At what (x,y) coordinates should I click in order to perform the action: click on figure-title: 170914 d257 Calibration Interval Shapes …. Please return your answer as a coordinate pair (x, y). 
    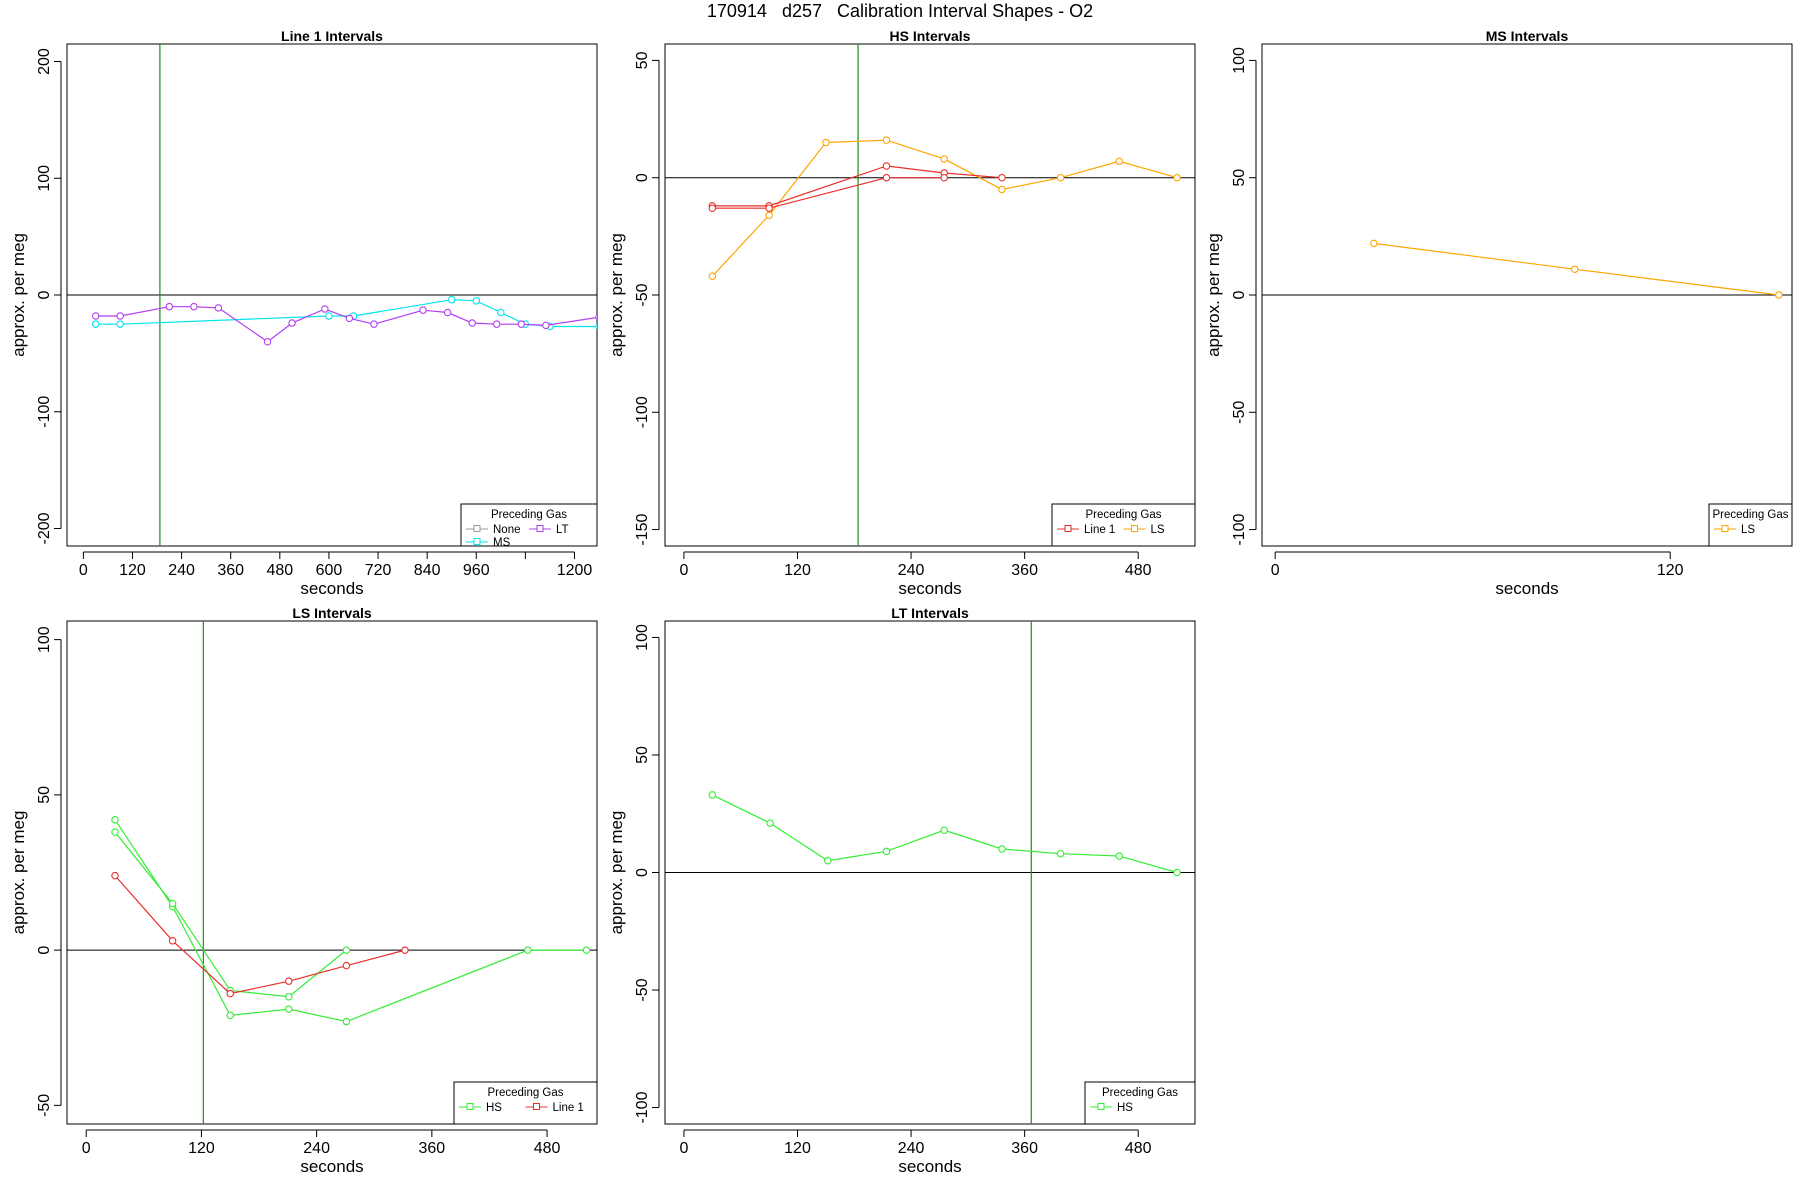
    Looking at the image, I should click on (900, 11).